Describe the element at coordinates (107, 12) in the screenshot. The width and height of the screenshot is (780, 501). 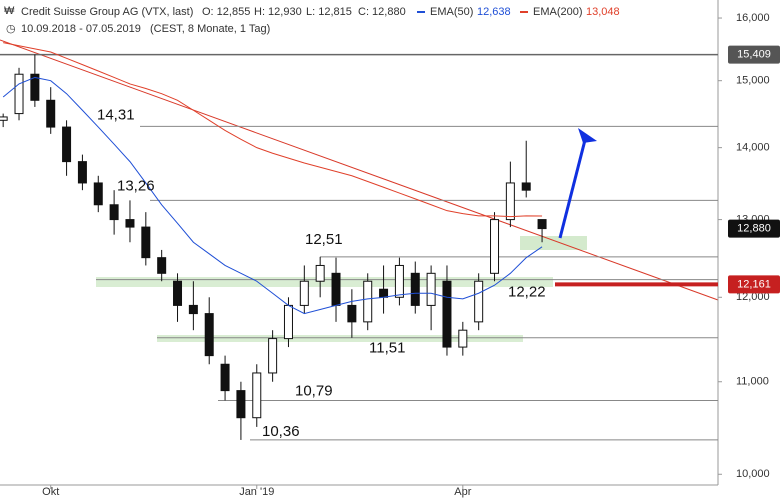
I see `chart-title: Credit Suisse Group AG (VTX, last)` at that location.